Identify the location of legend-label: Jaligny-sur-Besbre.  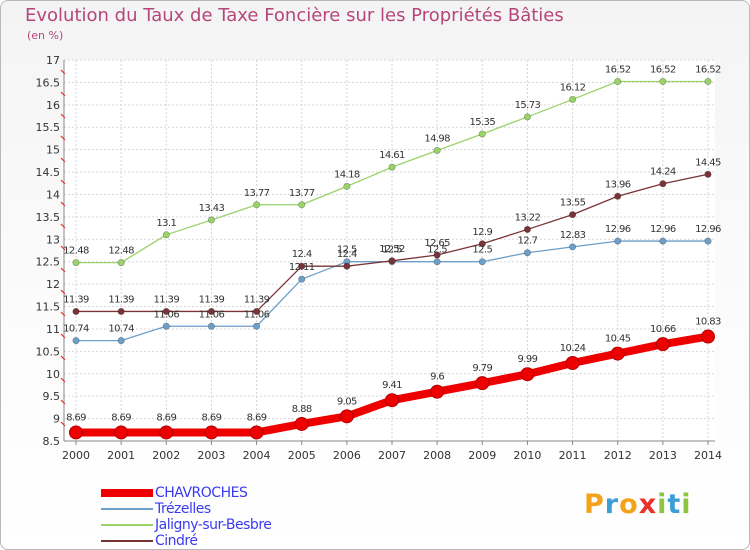
(213, 525).